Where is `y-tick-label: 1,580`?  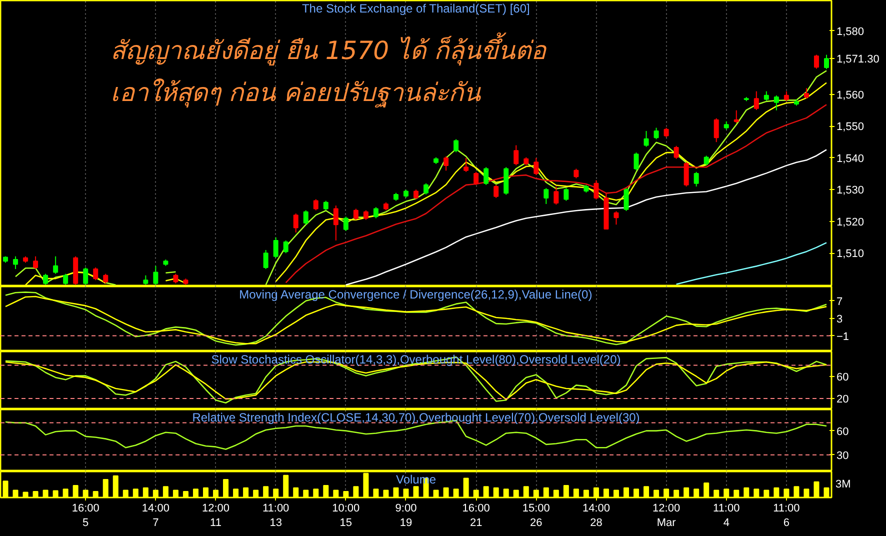
y-tick-label: 1,580 is located at coordinates (850, 32).